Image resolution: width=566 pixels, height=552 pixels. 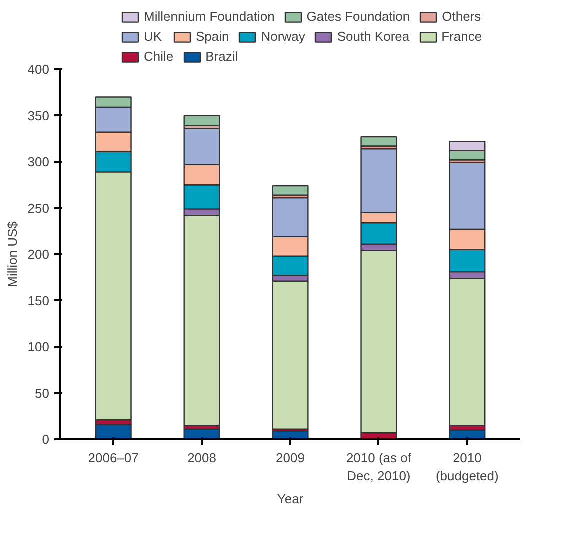 What do you see at coordinates (12, 254) in the screenshot?
I see `y-axis-title: Million US$` at bounding box center [12, 254].